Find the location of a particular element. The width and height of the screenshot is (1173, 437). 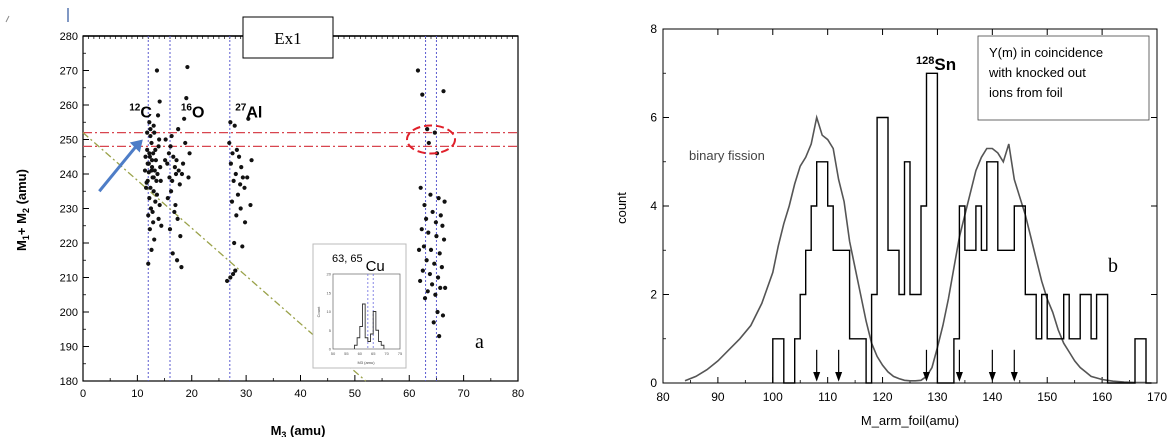

element-mass-number: 12 is located at coordinates (135, 107).